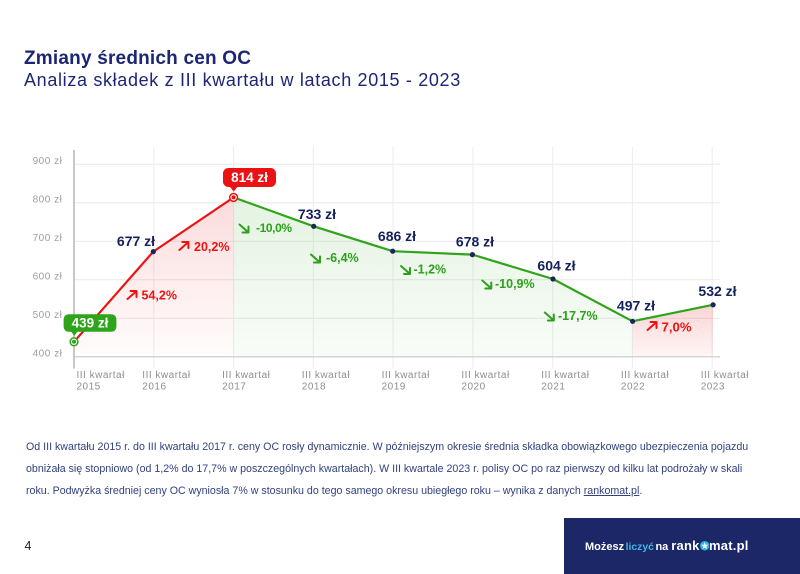 The image size is (800, 574). What do you see at coordinates (48, 315) in the screenshot?
I see `svg-text: 500 zł` at bounding box center [48, 315].